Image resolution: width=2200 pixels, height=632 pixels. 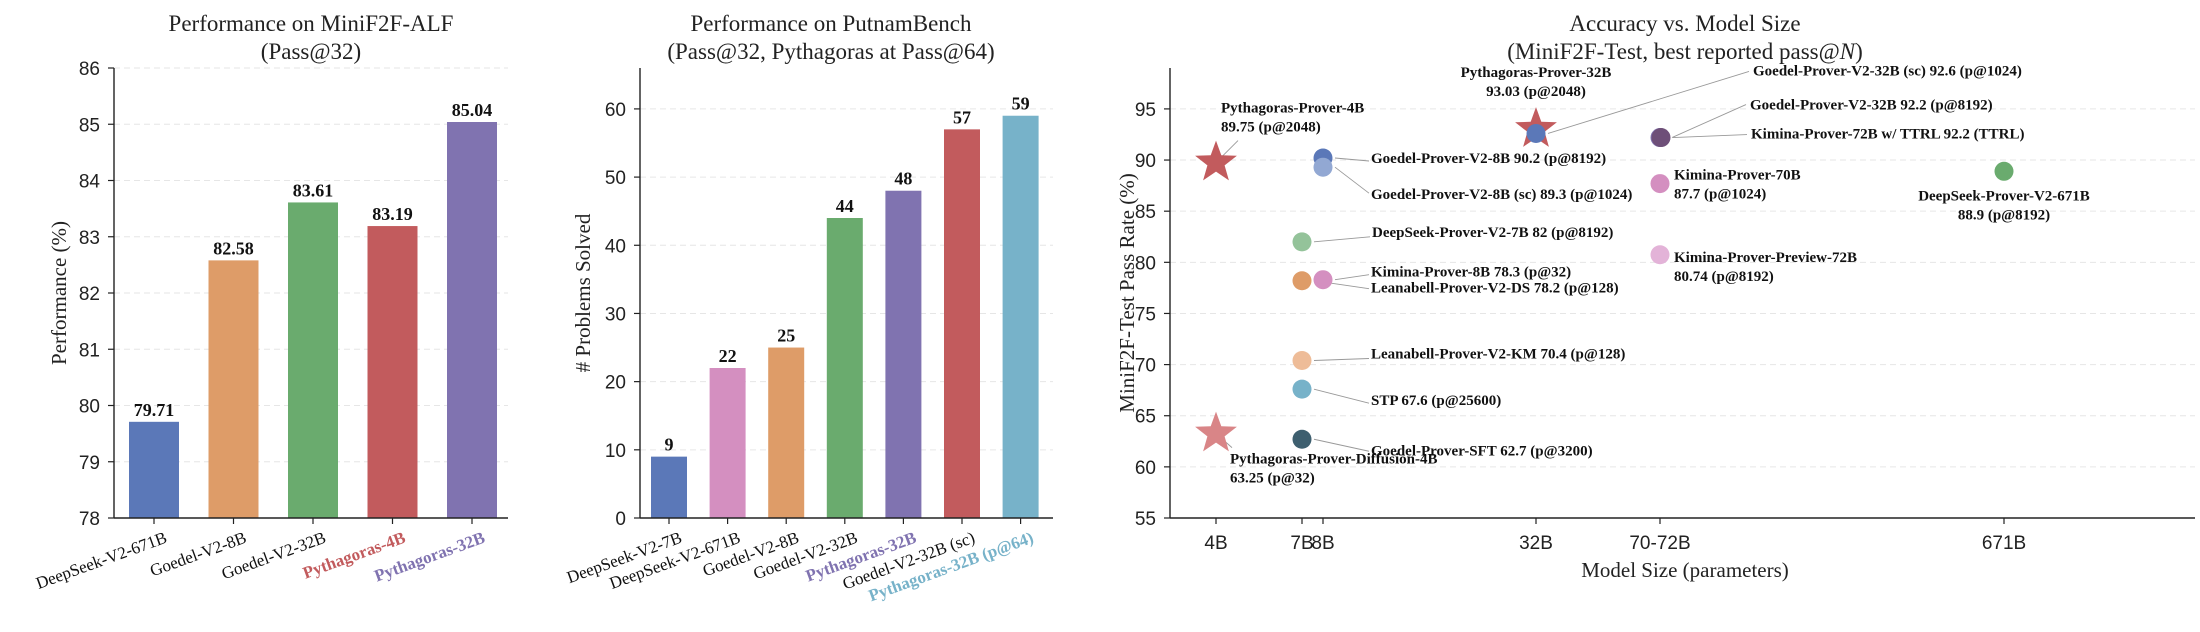 What do you see at coordinates (1887, 71) in the screenshot?
I see `point-label: Goedel-Prover-V2-32B (sc) 92.6 (p@1024)` at bounding box center [1887, 71].